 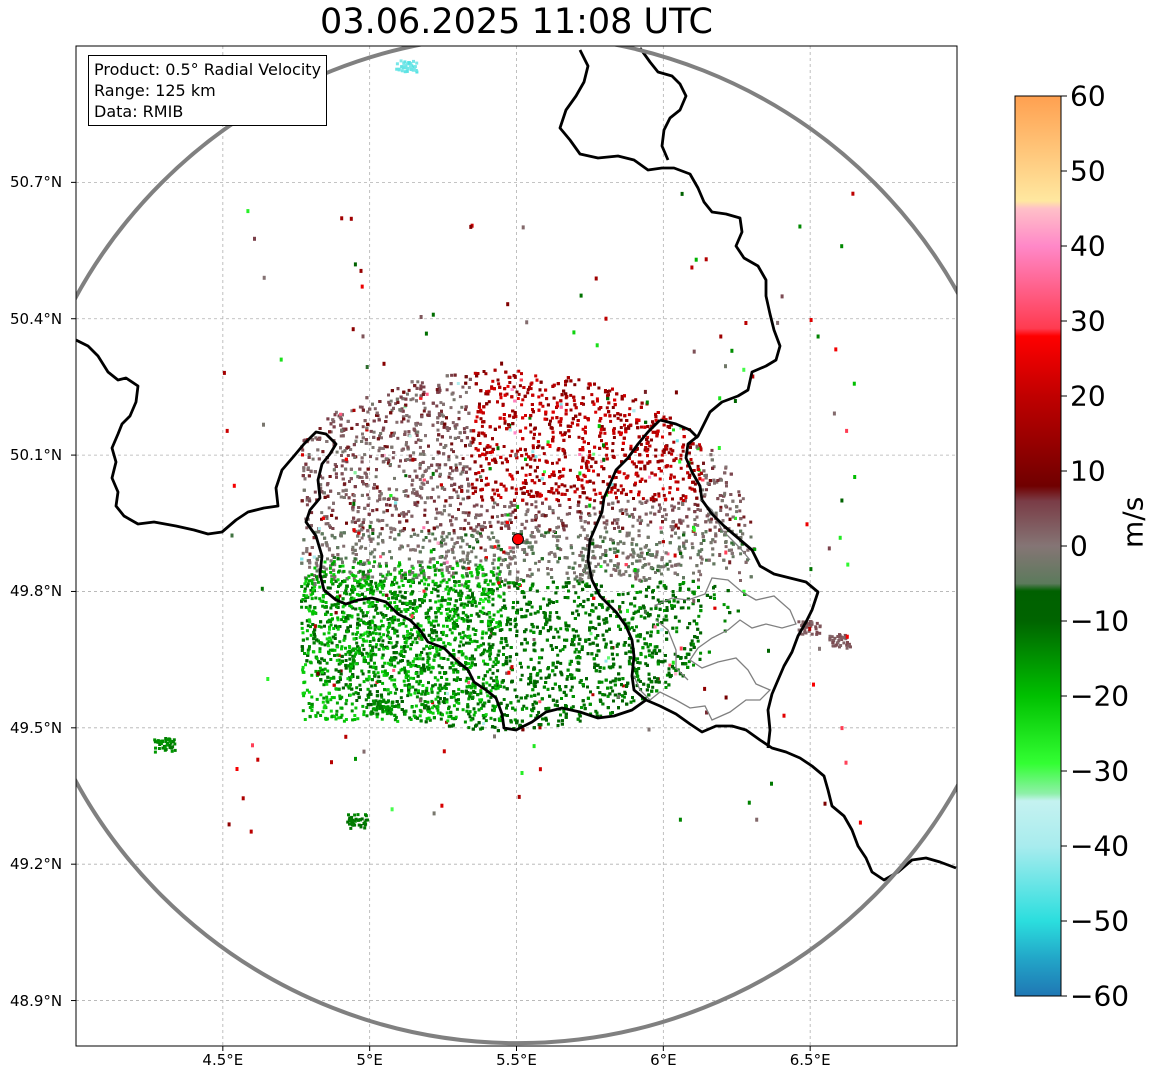 What do you see at coordinates (516, 22) in the screenshot?
I see `map-title: 03.06.2025 11:08 UTC` at bounding box center [516, 22].